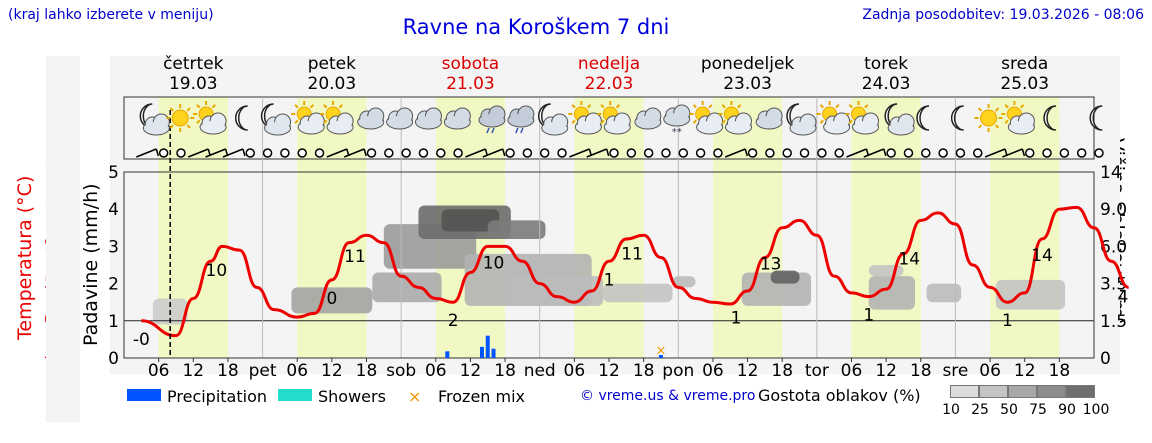  I want to click on precip-tick-3: 2, so click(113, 285).